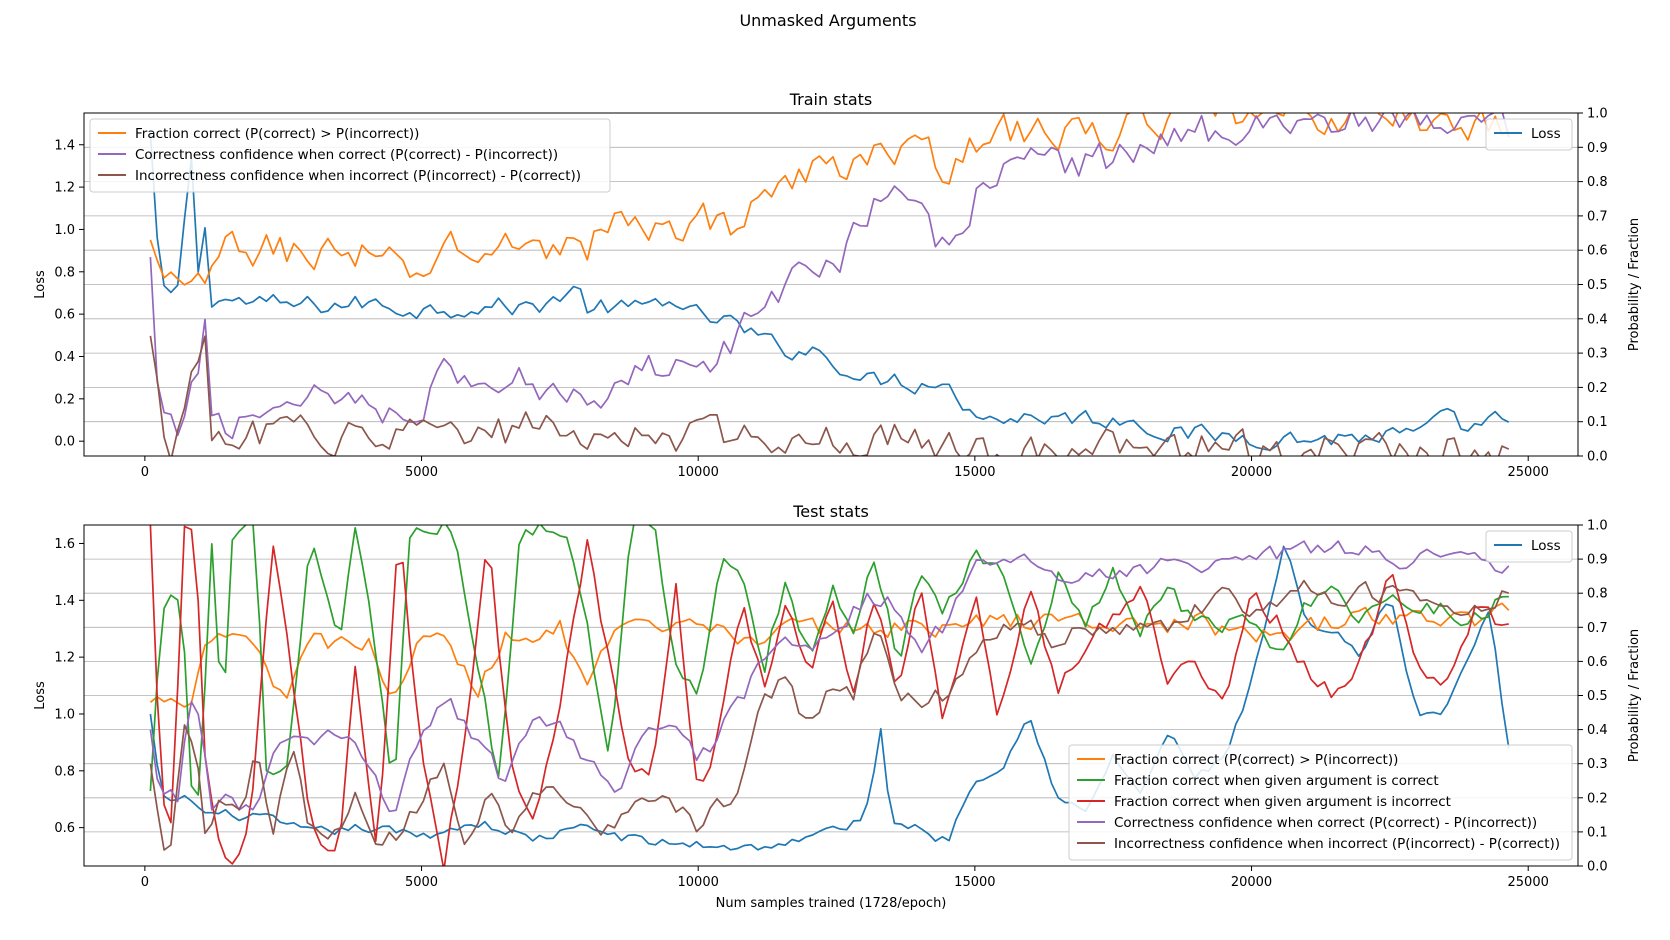 This screenshot has height=940, width=1670. What do you see at coordinates (830, 511) in the screenshot?
I see `panel-title: Test stats` at bounding box center [830, 511].